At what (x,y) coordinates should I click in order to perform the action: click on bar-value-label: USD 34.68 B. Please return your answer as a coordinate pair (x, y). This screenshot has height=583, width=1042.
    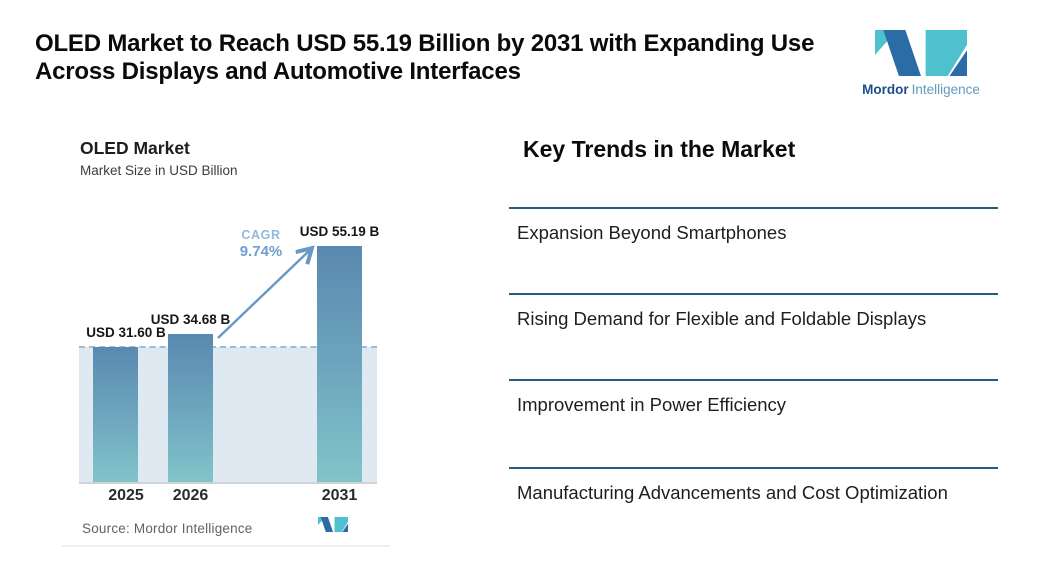
    Looking at the image, I should click on (190, 319).